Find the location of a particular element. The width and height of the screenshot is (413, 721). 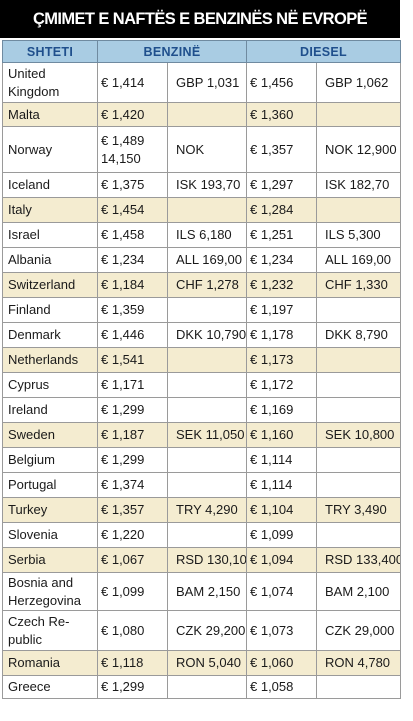

header-diesel: DIESEL is located at coordinates (323, 51).